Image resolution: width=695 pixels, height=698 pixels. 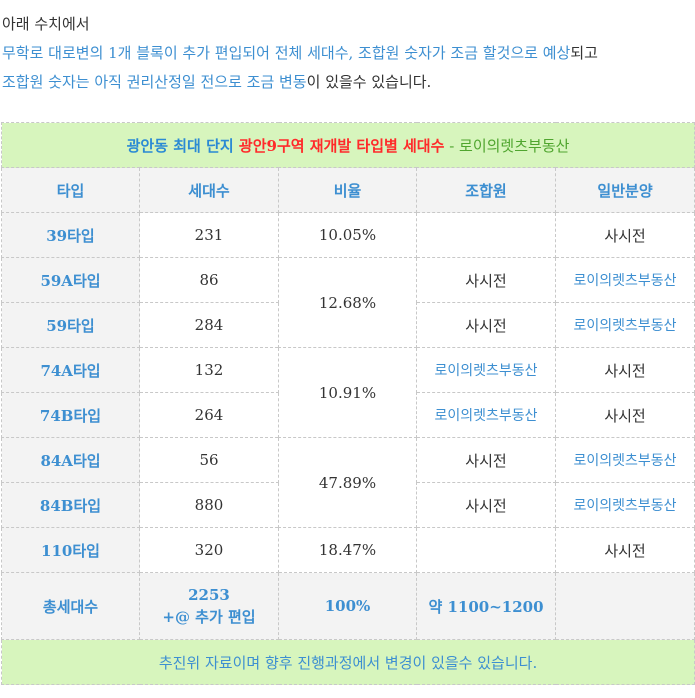 What do you see at coordinates (70, 550) in the screenshot?
I see `type-cell: 110타입` at bounding box center [70, 550].